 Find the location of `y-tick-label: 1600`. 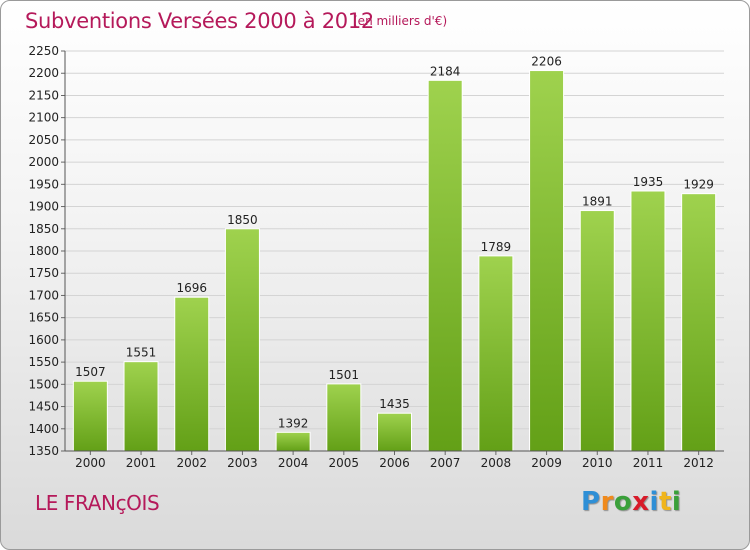

y-tick-label: 1600 is located at coordinates (43, 340).